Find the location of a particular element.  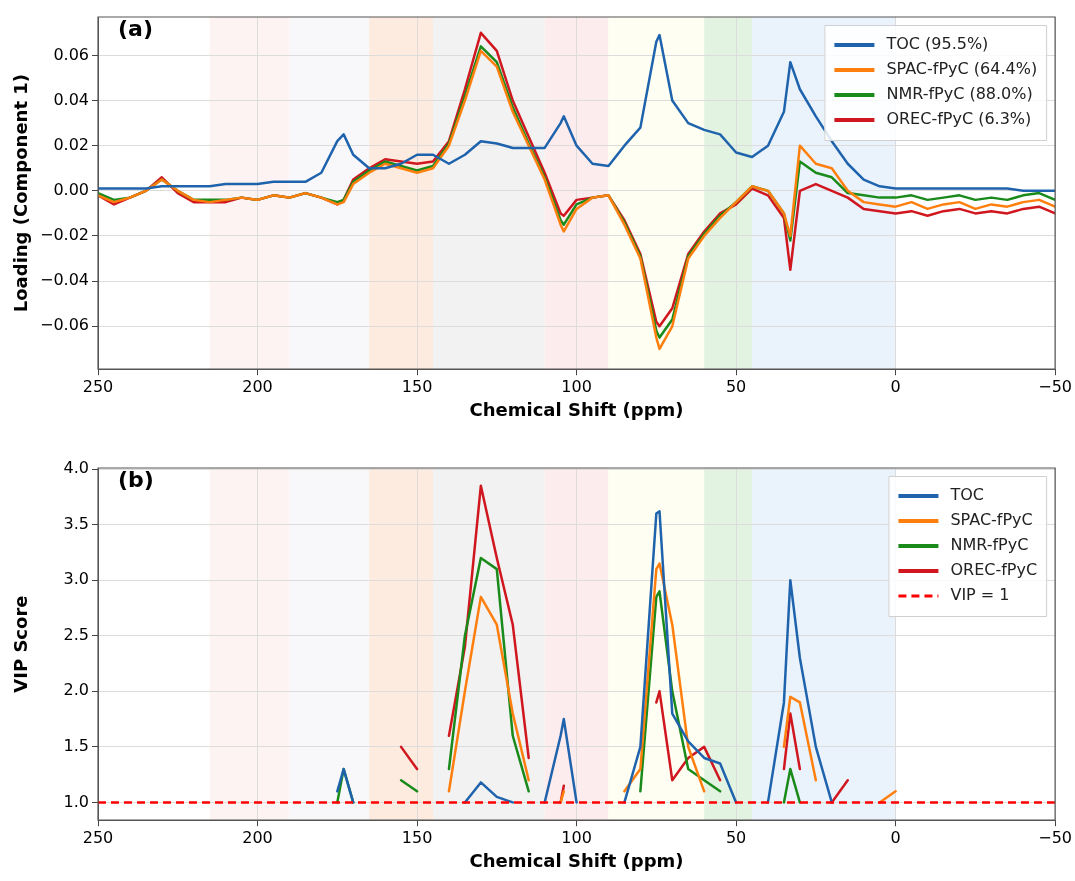

y-tick-label: −0.04 is located at coordinates (64, 280).